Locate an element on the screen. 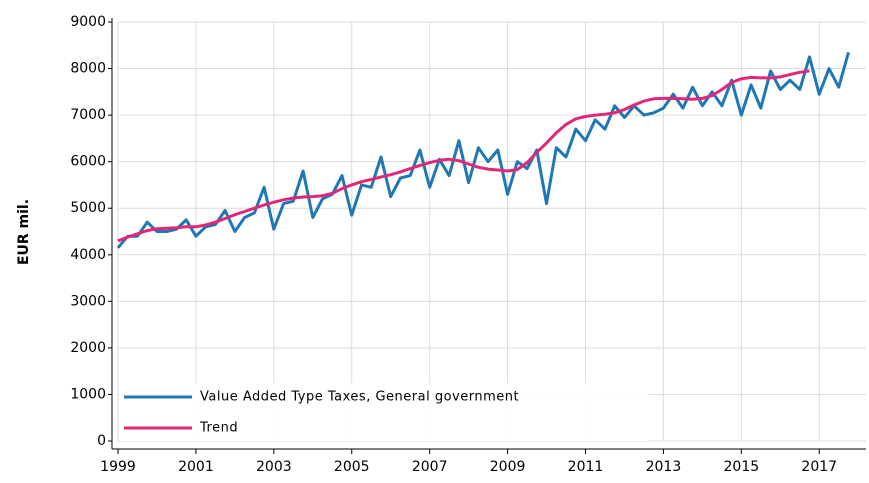 This screenshot has width=869, height=483. y-tick-label: 1000 is located at coordinates (88, 394).